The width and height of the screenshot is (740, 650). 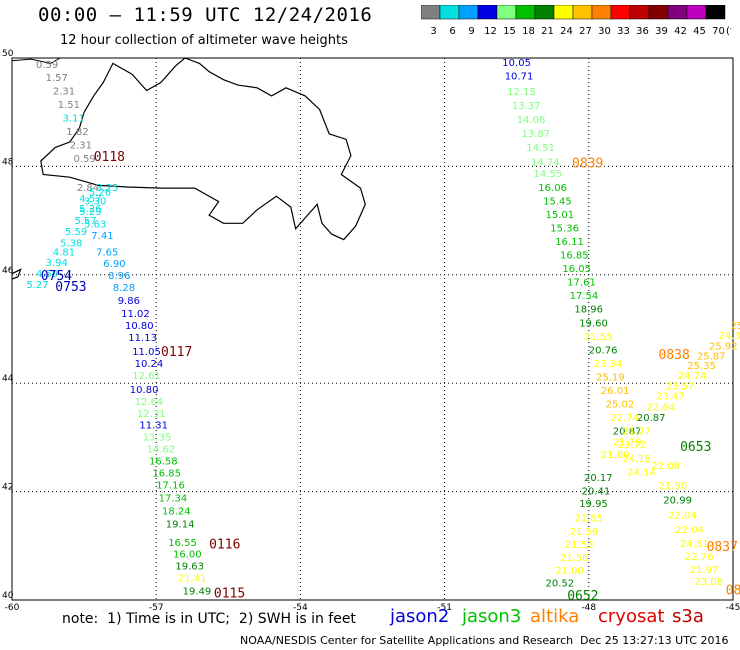 I want to click on wave-height-value: 3.30, so click(x=95, y=201).